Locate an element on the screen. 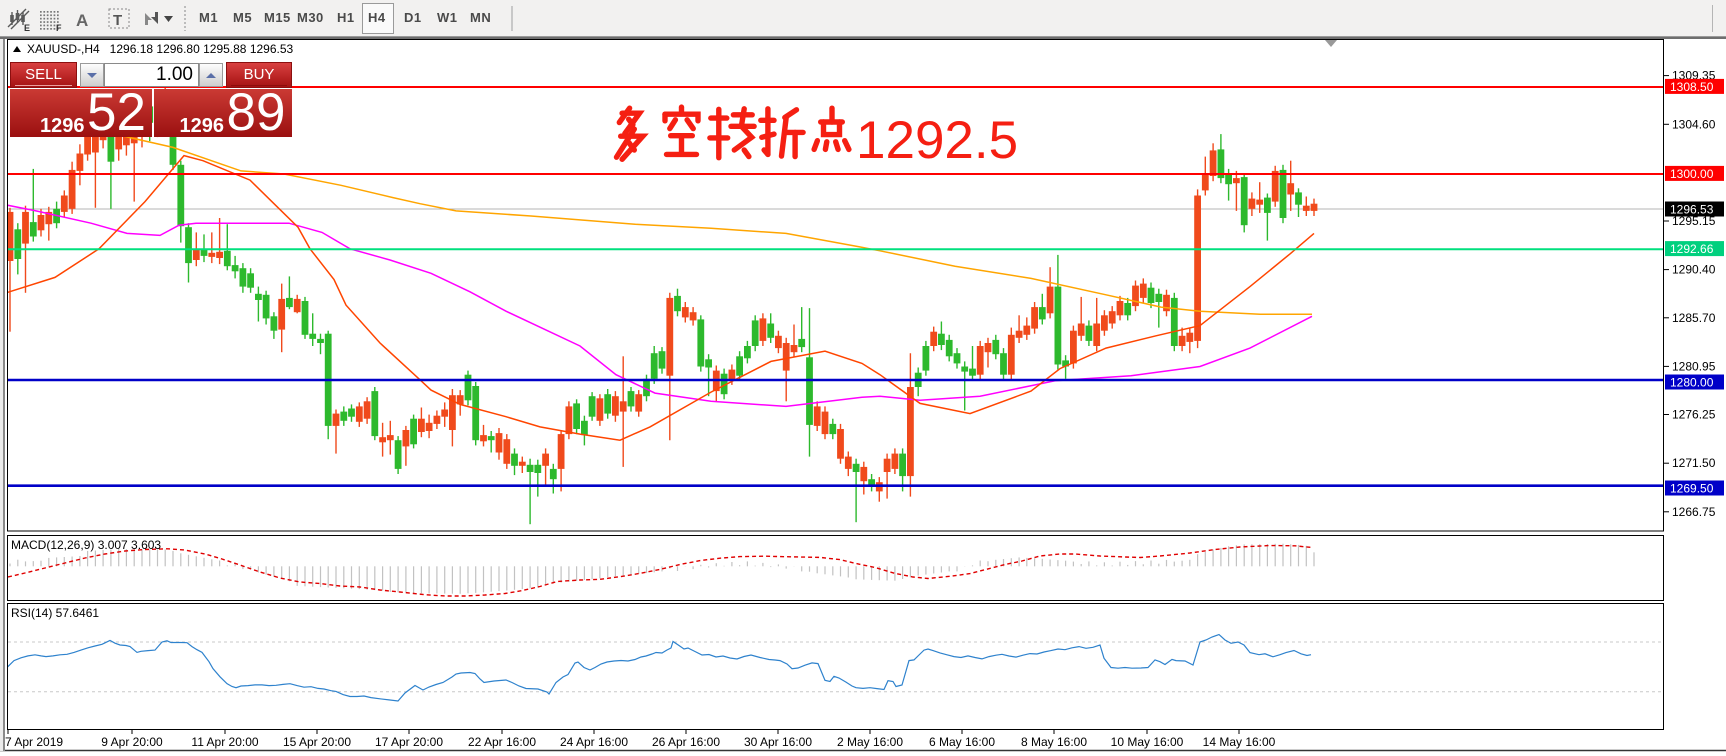 This screenshot has height=756, width=1726. svg-text: 1292.5 is located at coordinates (937, 140).